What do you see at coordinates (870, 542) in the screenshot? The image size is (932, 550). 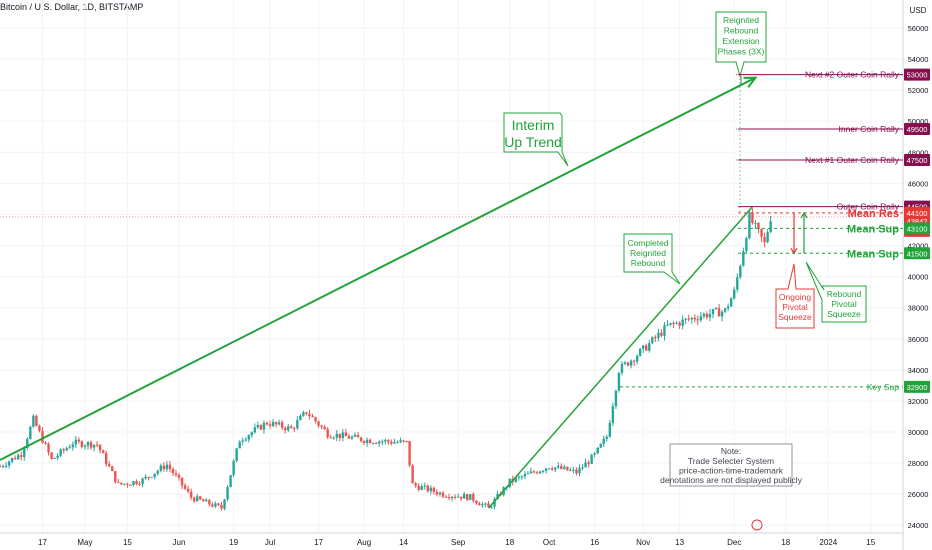 I see `time-tick-label: 15` at bounding box center [870, 542].